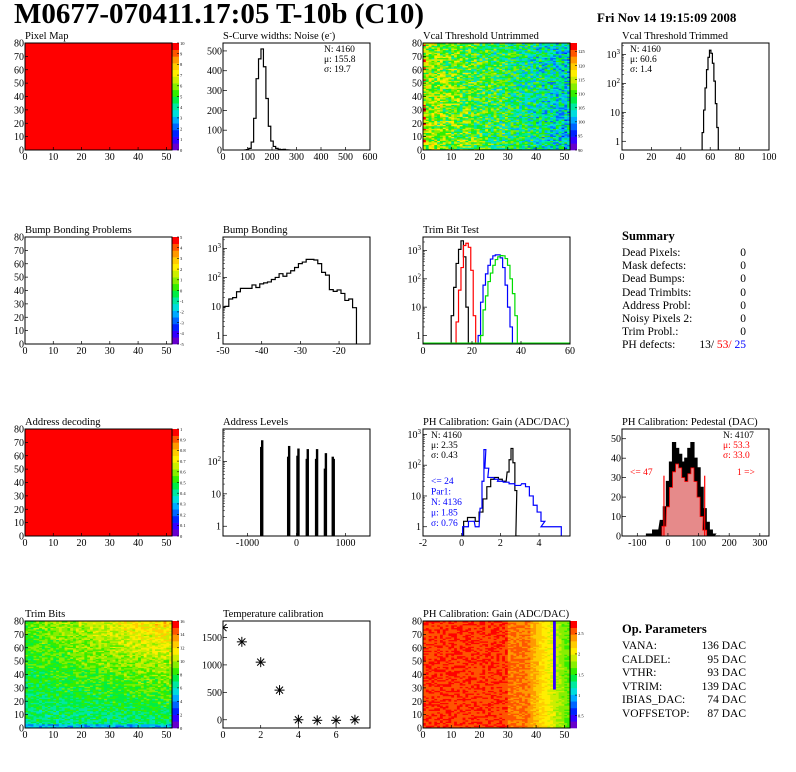 The width and height of the screenshot is (796, 772). What do you see at coordinates (461, 543) in the screenshot?
I see `x-tick-label: 0` at bounding box center [461, 543].